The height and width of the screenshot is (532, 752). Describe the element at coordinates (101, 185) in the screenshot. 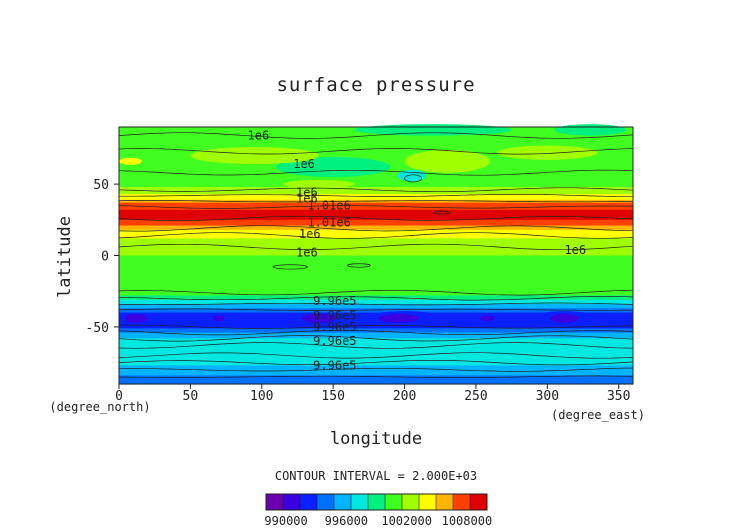

I see `y-tick-label: 50` at that location.